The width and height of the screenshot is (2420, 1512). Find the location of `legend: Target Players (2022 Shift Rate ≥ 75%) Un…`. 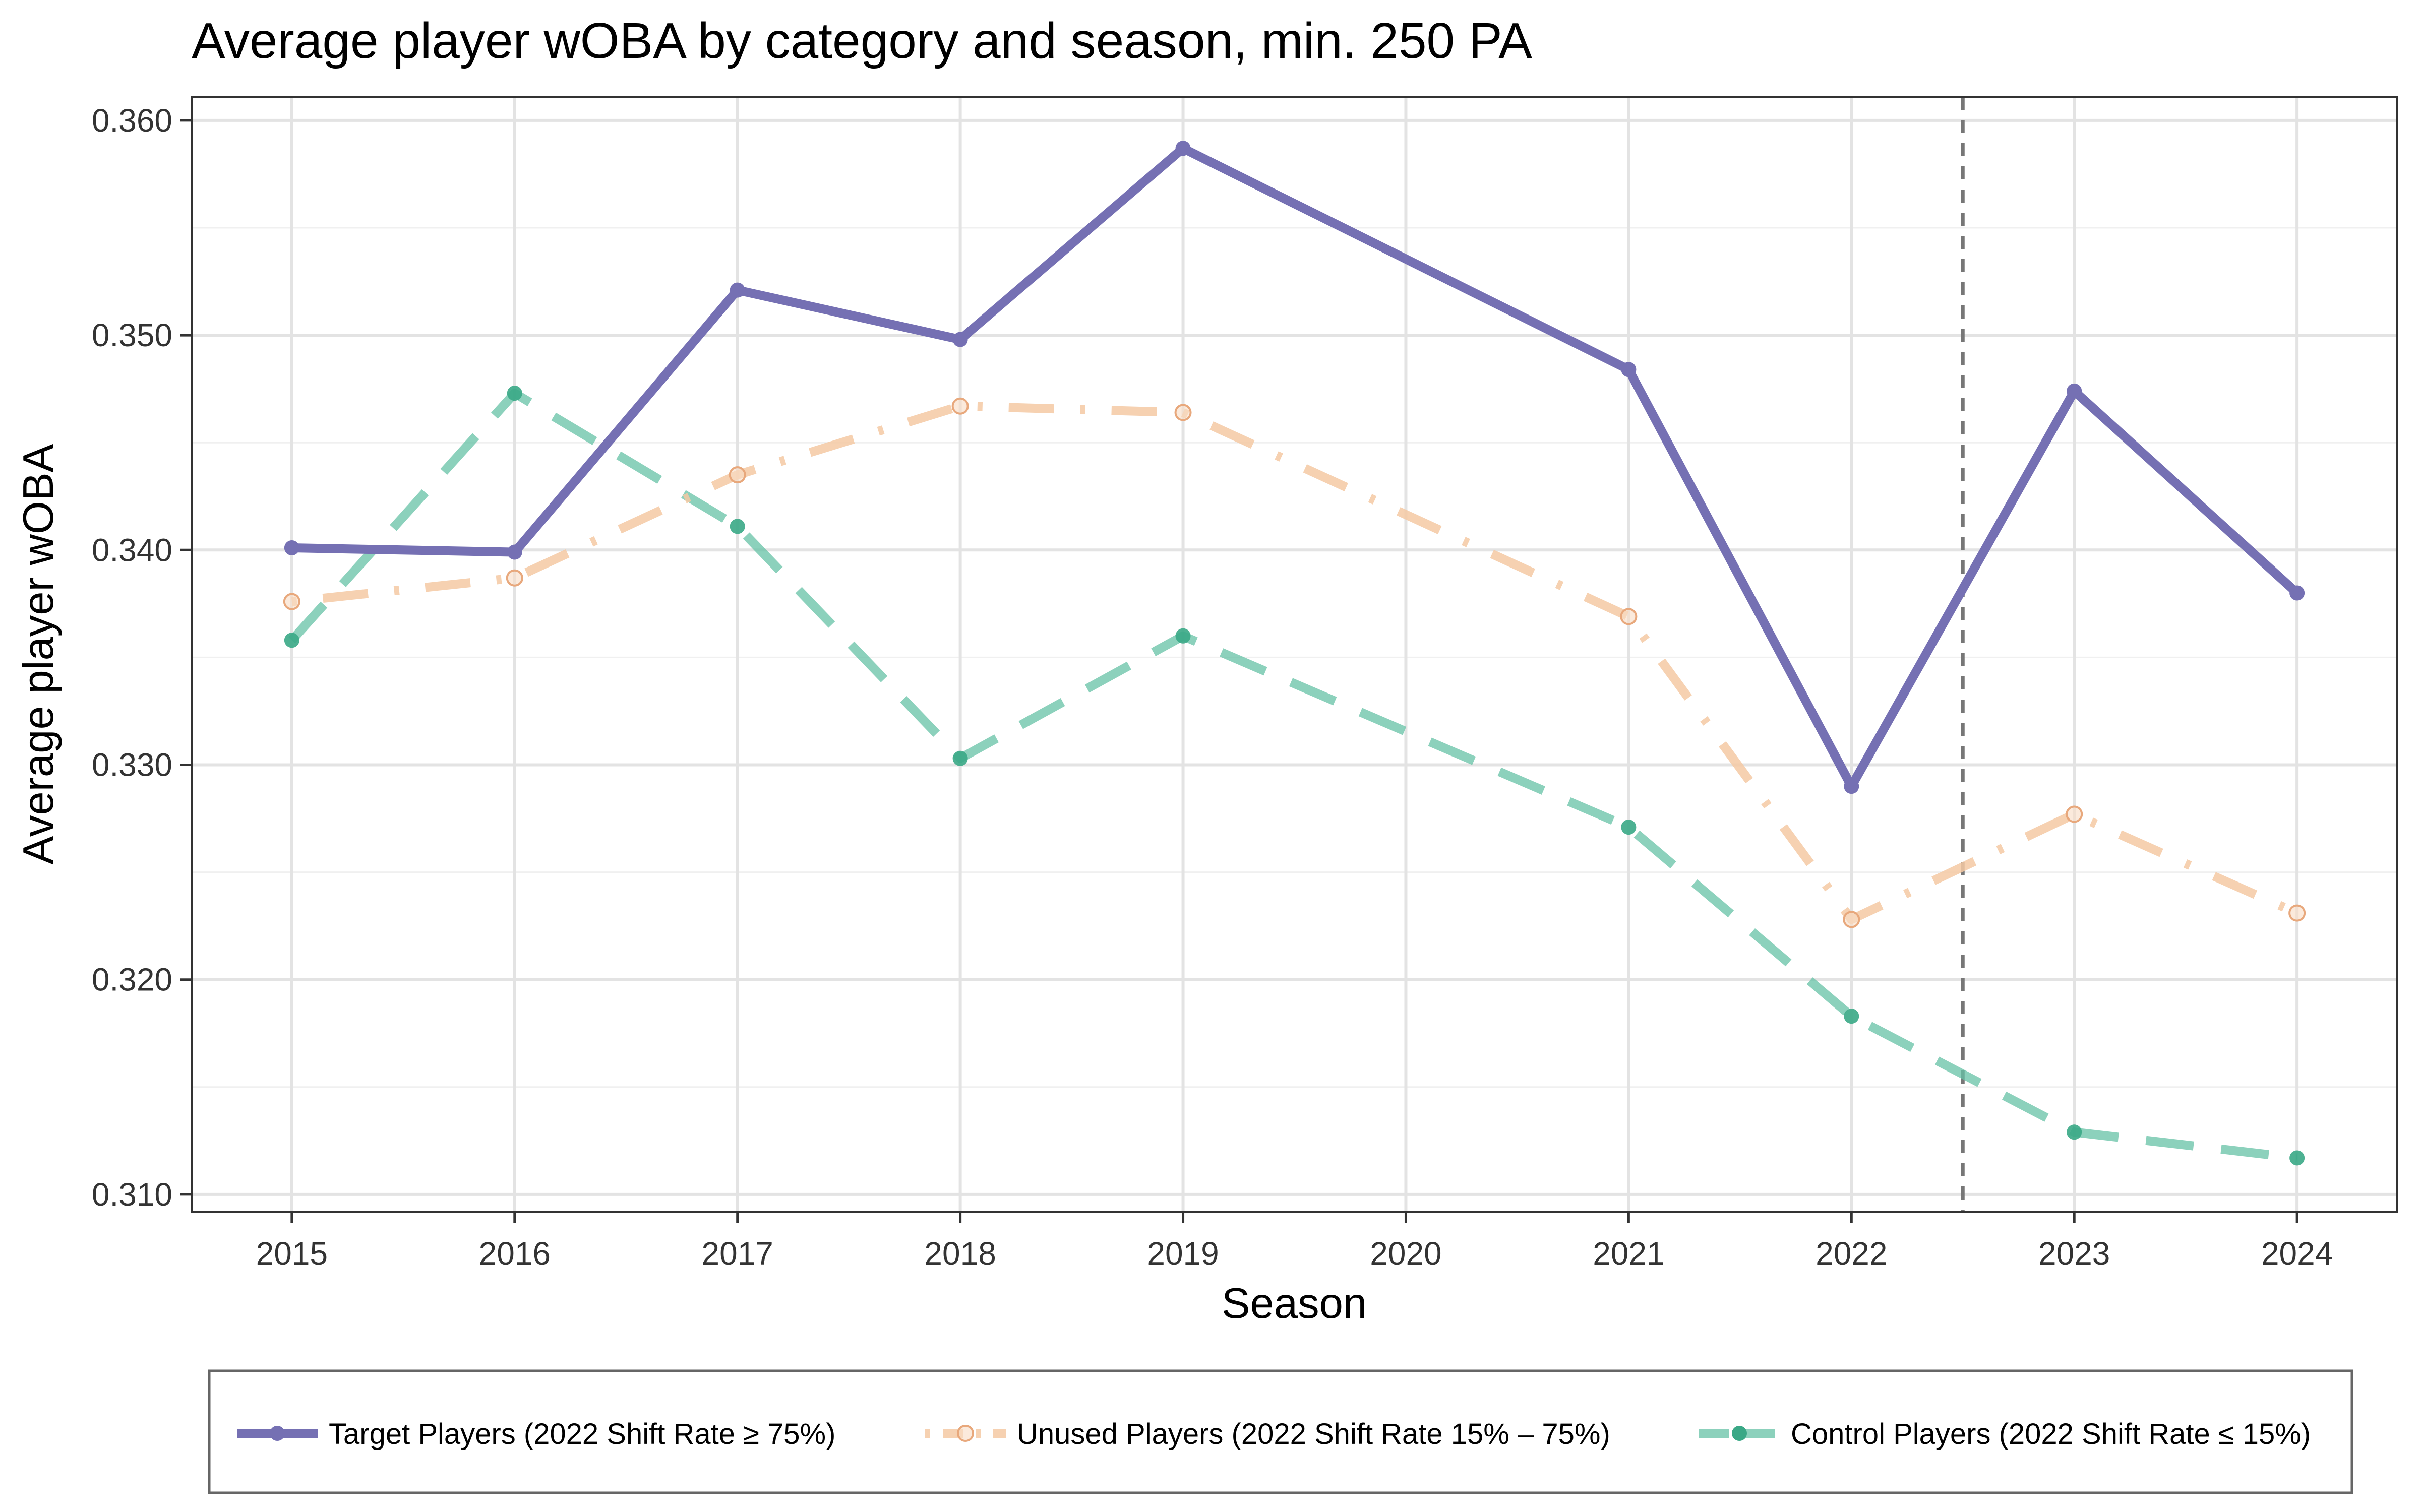

legend: Target Players (2022 Shift Rate ≥ 75%) Un… is located at coordinates (1280, 1431).